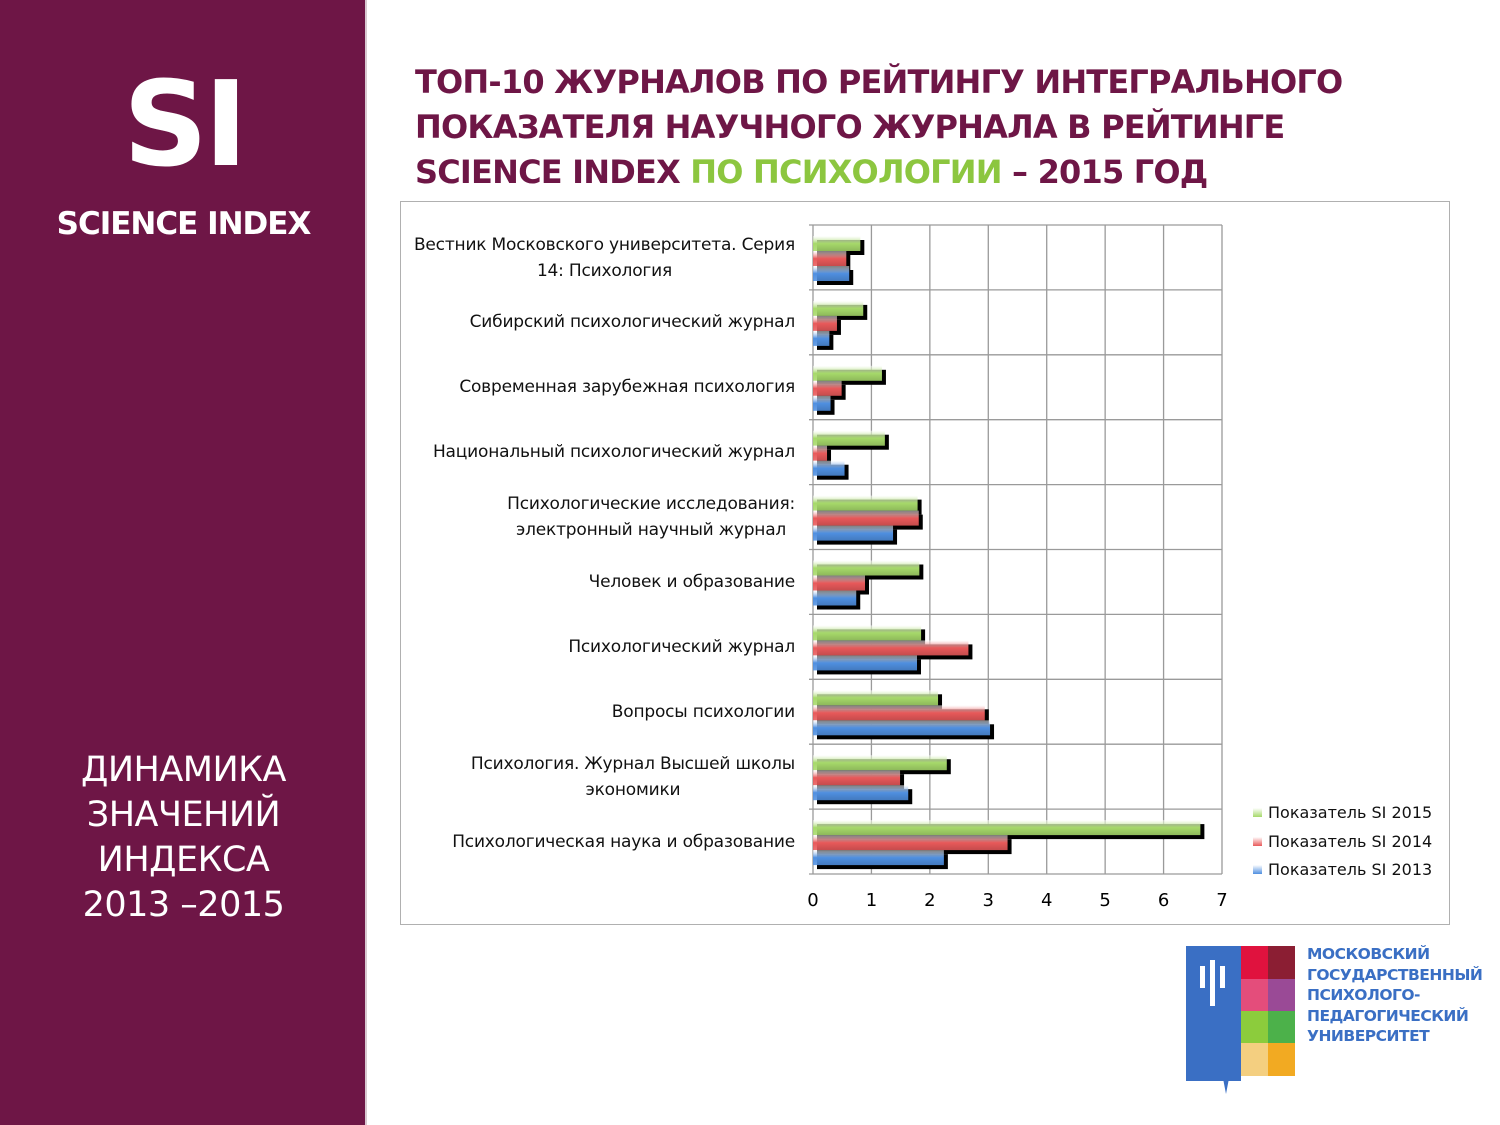 This screenshot has height=1125, width=1500. What do you see at coordinates (651, 530) in the screenshot?
I see `category-label-line: электронный научный журнал` at bounding box center [651, 530].